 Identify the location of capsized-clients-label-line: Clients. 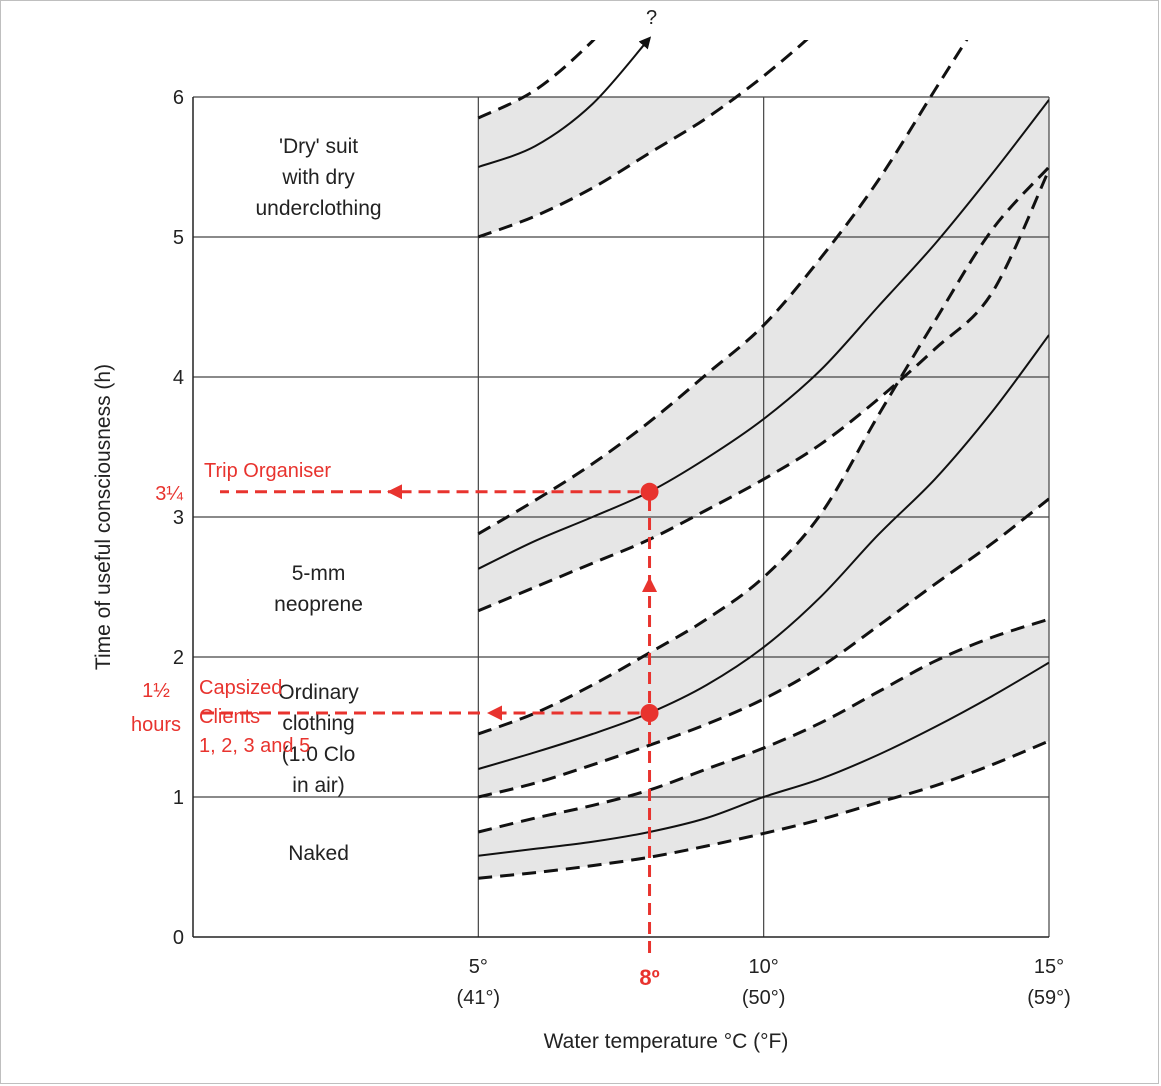
(229, 717).